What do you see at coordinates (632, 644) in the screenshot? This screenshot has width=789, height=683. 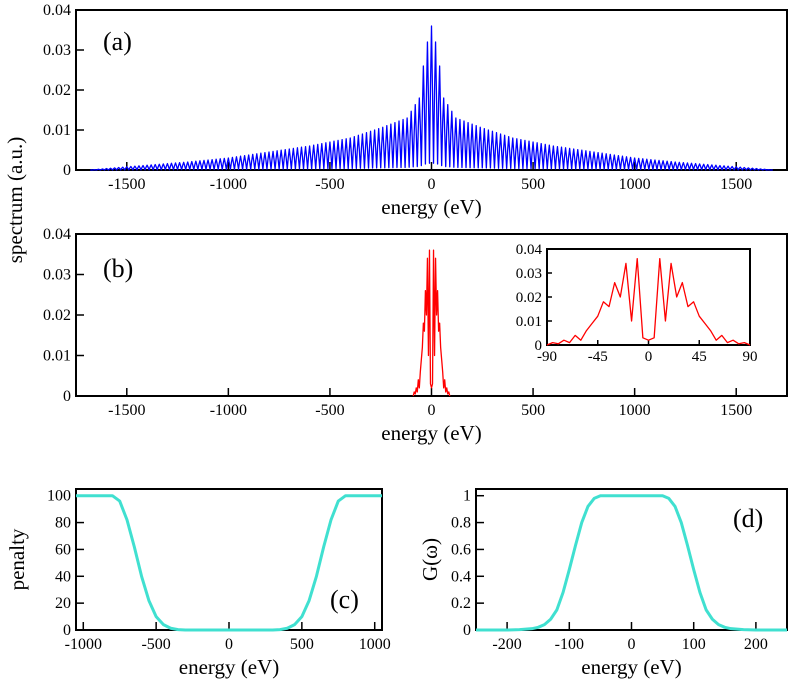 I see `panel-d-xtick-label: 0` at bounding box center [632, 644].